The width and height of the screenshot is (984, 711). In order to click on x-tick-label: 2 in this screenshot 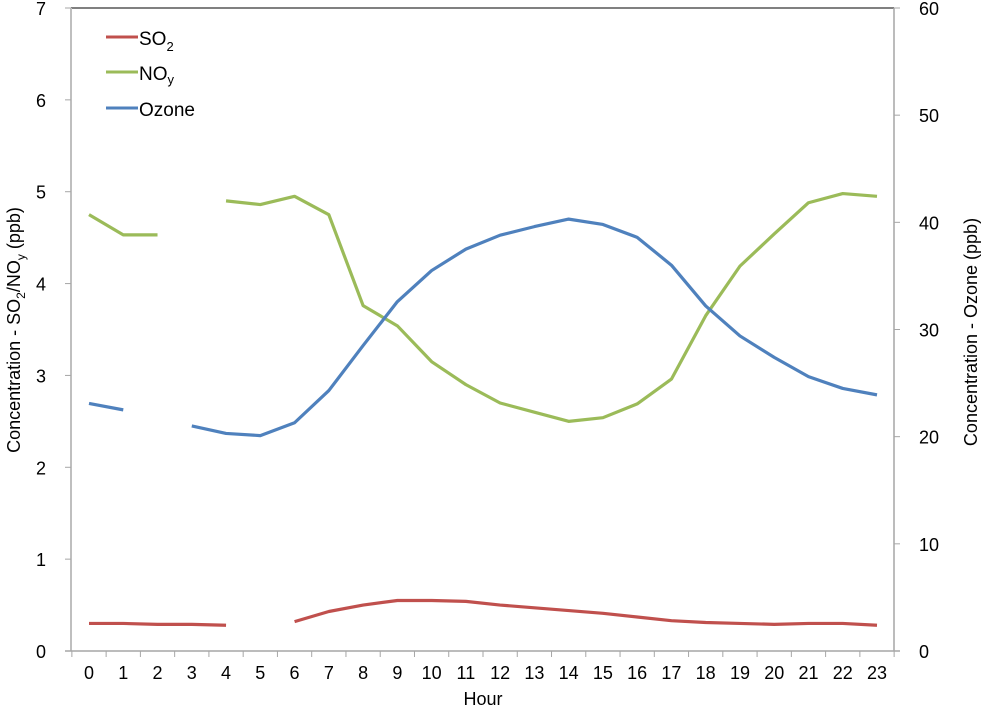, I will do `click(158, 673)`.